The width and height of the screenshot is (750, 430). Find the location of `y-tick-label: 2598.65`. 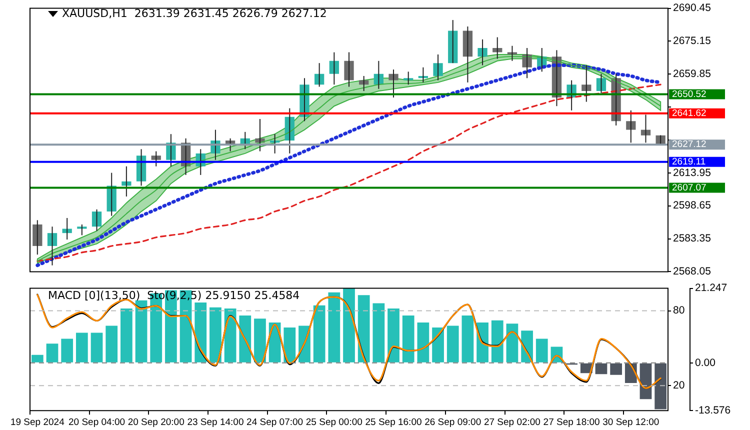

y-tick-label: 2598.65 is located at coordinates (692, 206).